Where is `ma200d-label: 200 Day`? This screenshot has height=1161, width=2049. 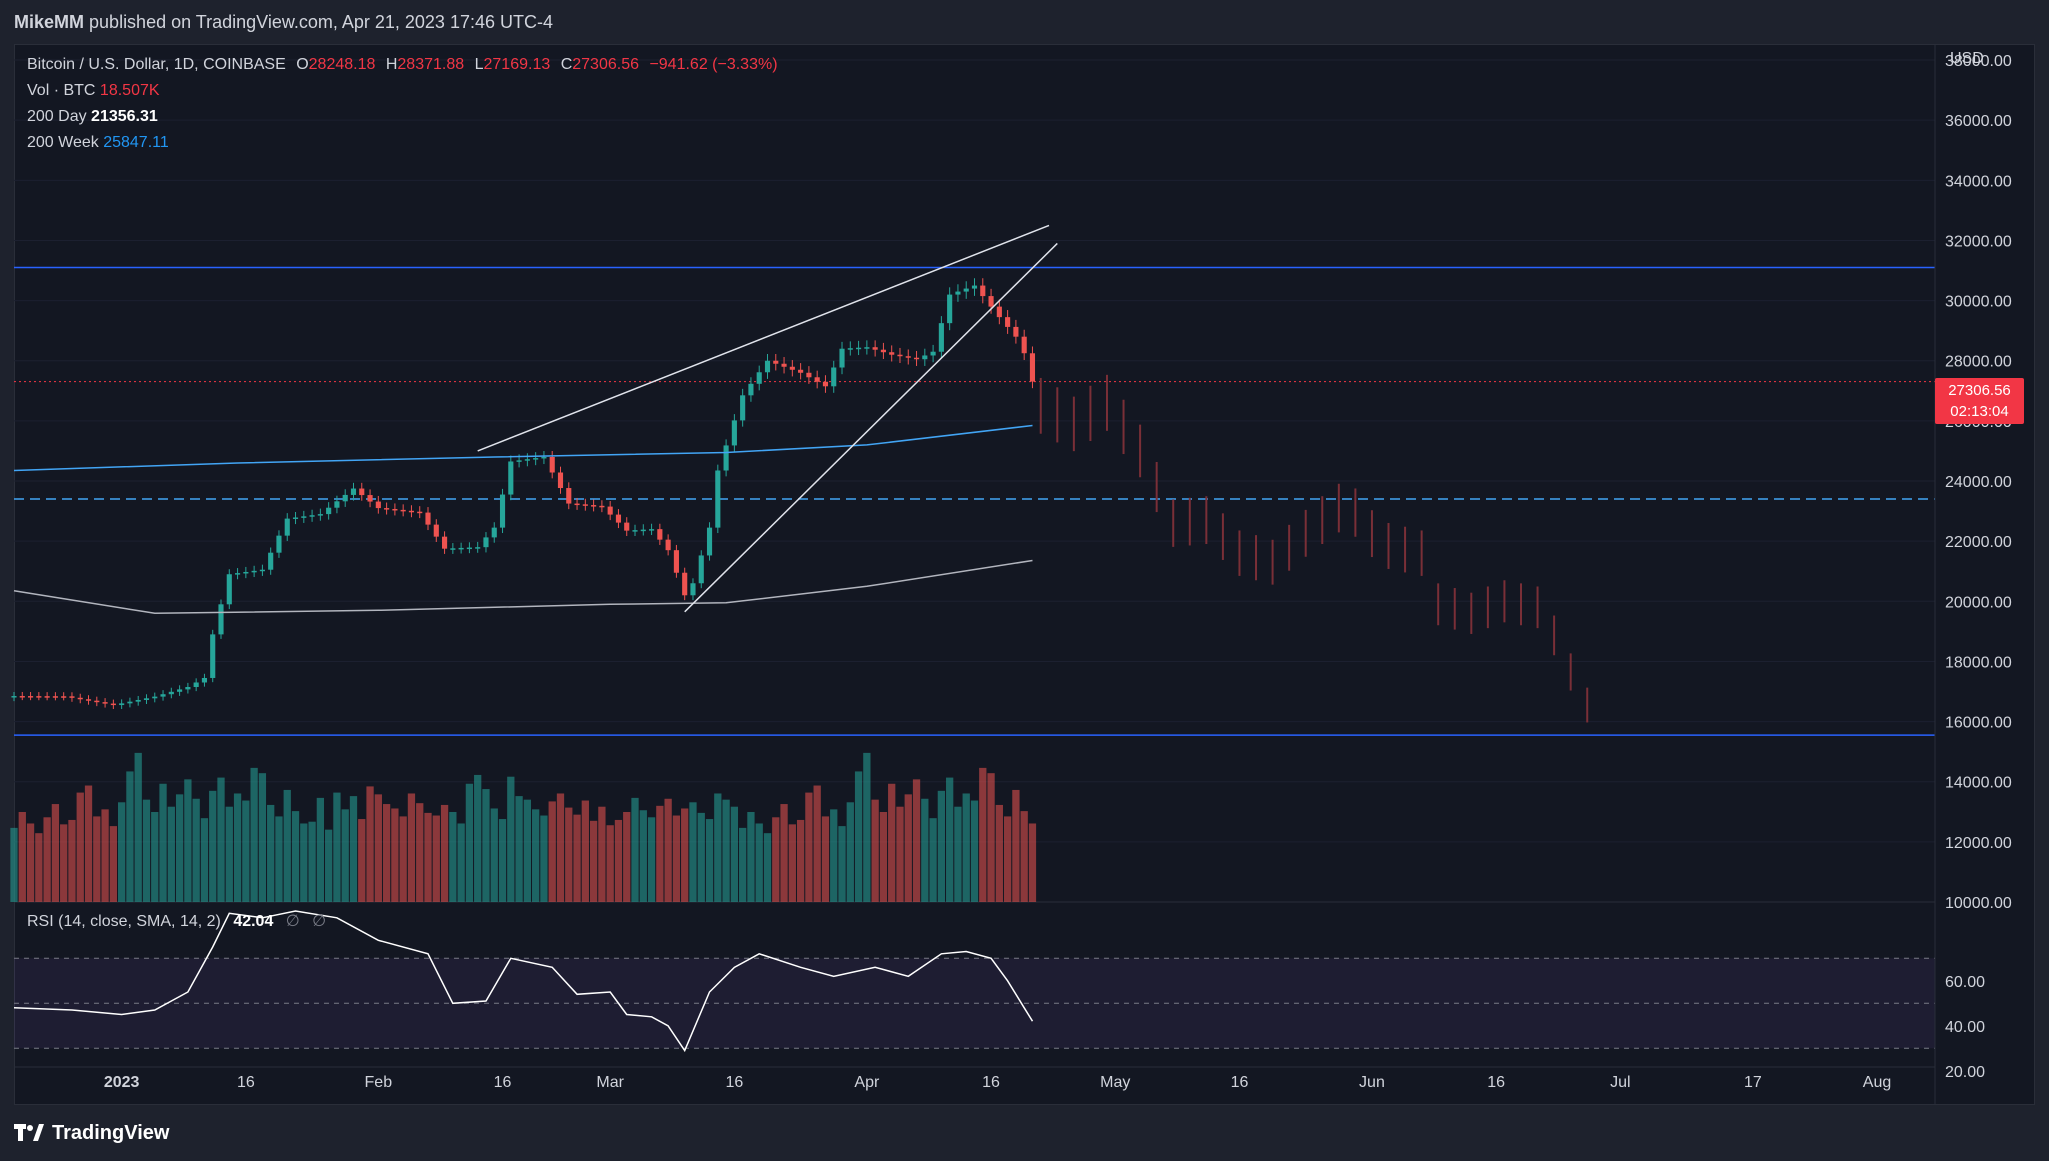
ma200d-label: 200 Day is located at coordinates (57, 116).